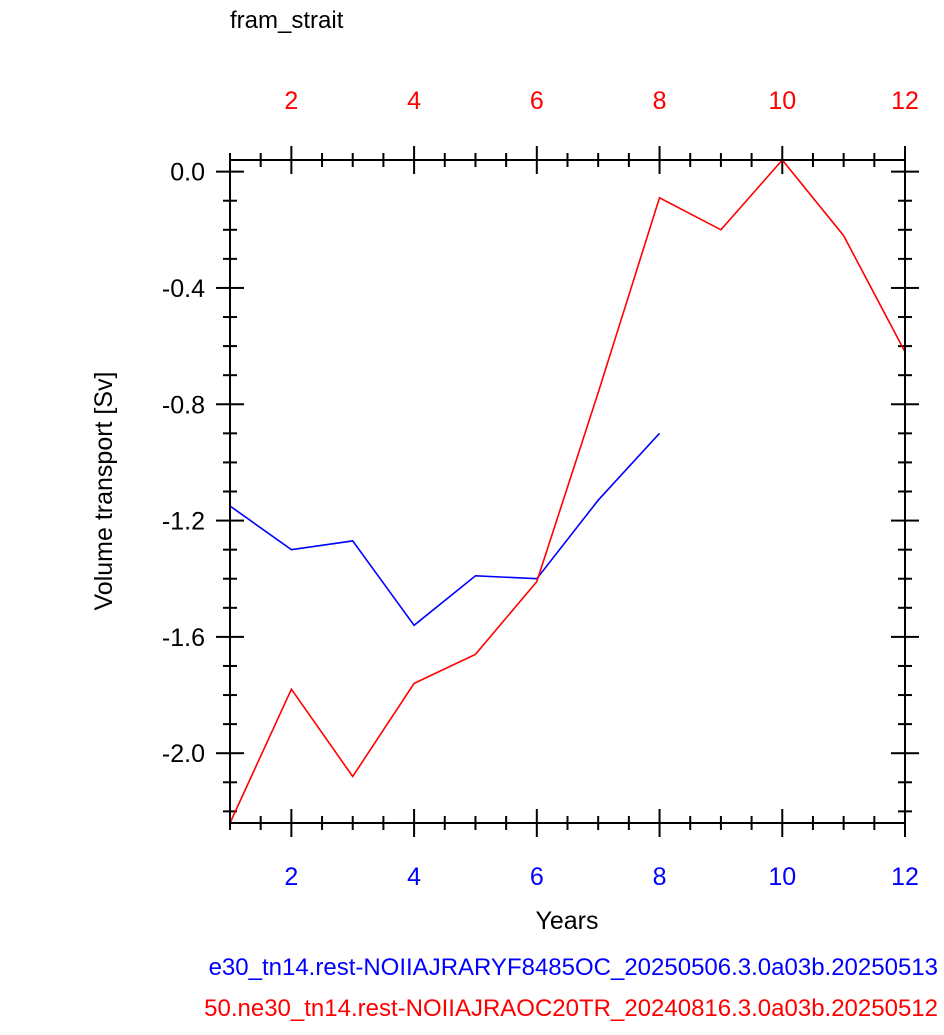 The height and width of the screenshot is (1035, 944). I want to click on x-axis-label: Years, so click(566, 921).